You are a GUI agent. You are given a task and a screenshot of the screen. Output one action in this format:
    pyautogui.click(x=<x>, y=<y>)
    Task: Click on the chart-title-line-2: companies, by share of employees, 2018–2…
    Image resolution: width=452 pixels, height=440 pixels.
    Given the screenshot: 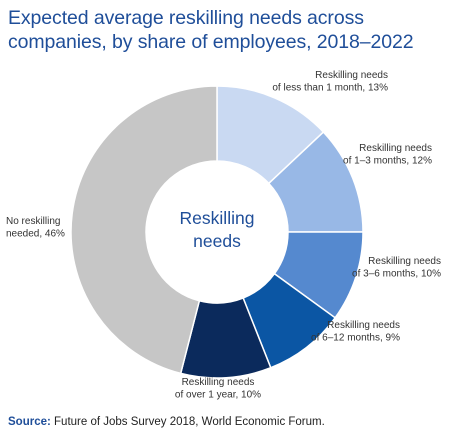 What is the action you would take?
    pyautogui.click(x=211, y=42)
    